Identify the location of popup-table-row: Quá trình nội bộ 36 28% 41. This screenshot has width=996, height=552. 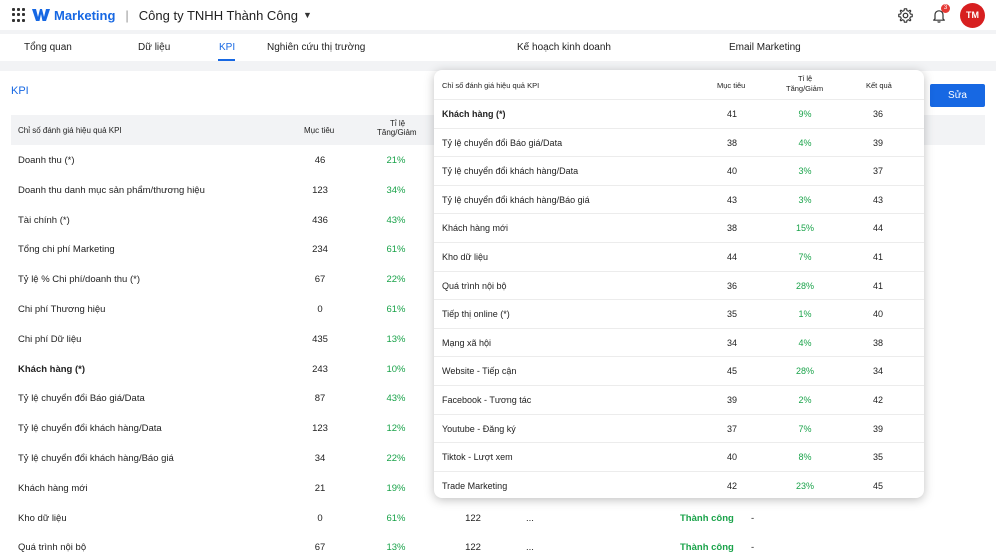
(679, 285).